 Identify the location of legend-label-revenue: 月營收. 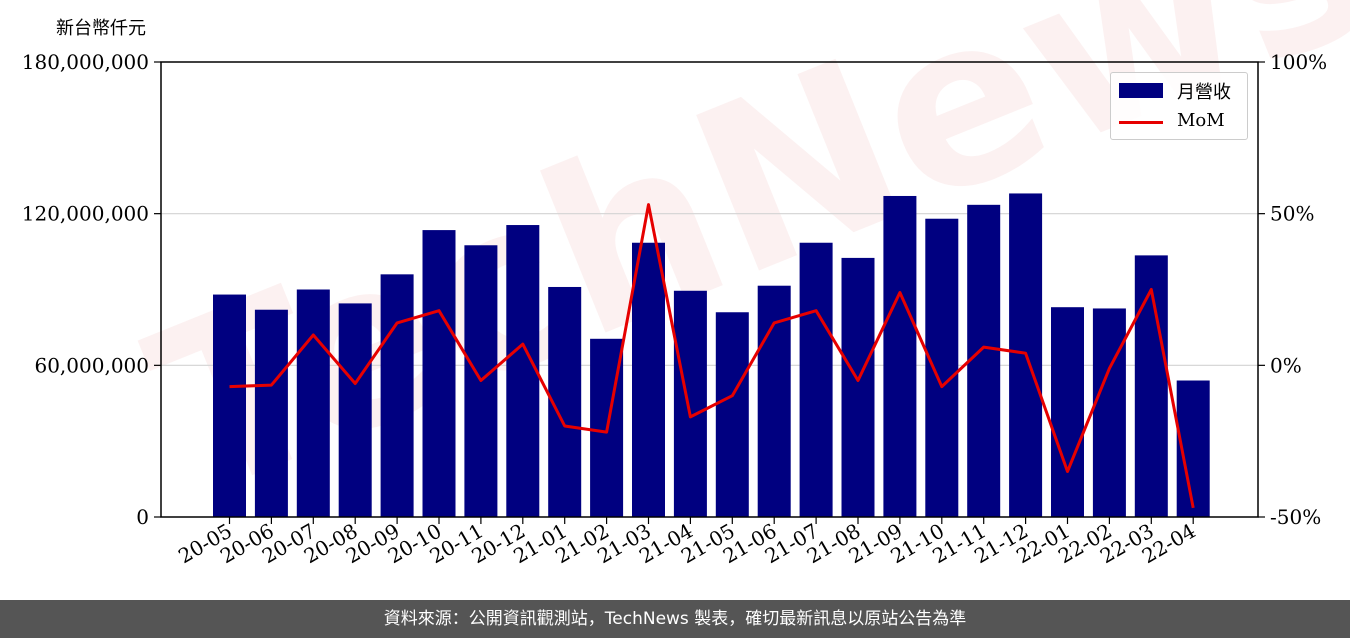
(1204, 92).